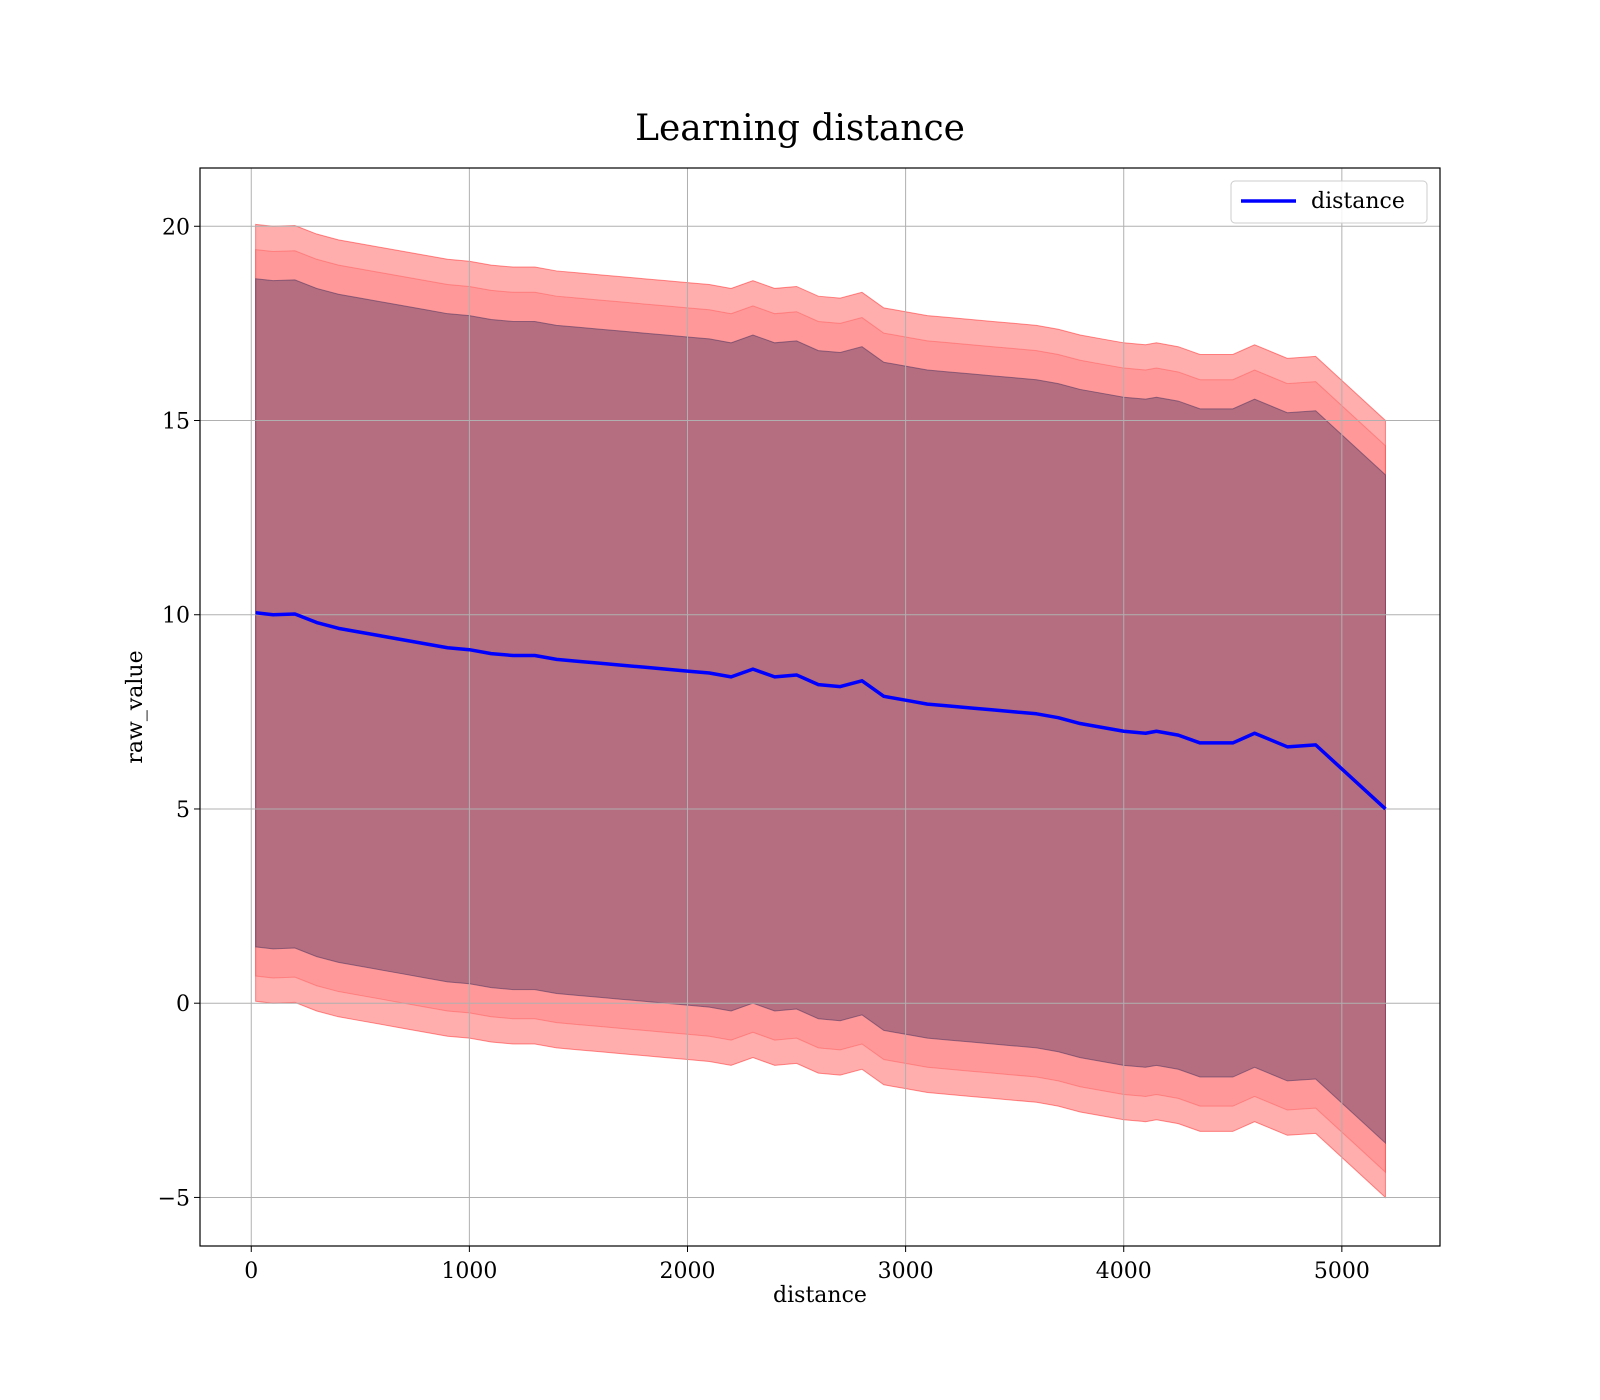 The height and width of the screenshot is (1400, 1600). I want to click on legend-label-distance: distance, so click(1358, 201).